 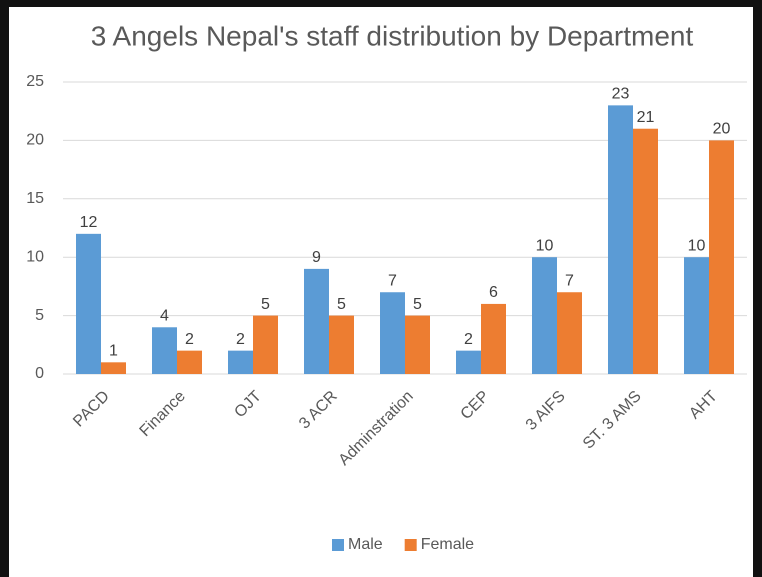 What do you see at coordinates (493, 292) in the screenshot?
I see `data-label: 6` at bounding box center [493, 292].